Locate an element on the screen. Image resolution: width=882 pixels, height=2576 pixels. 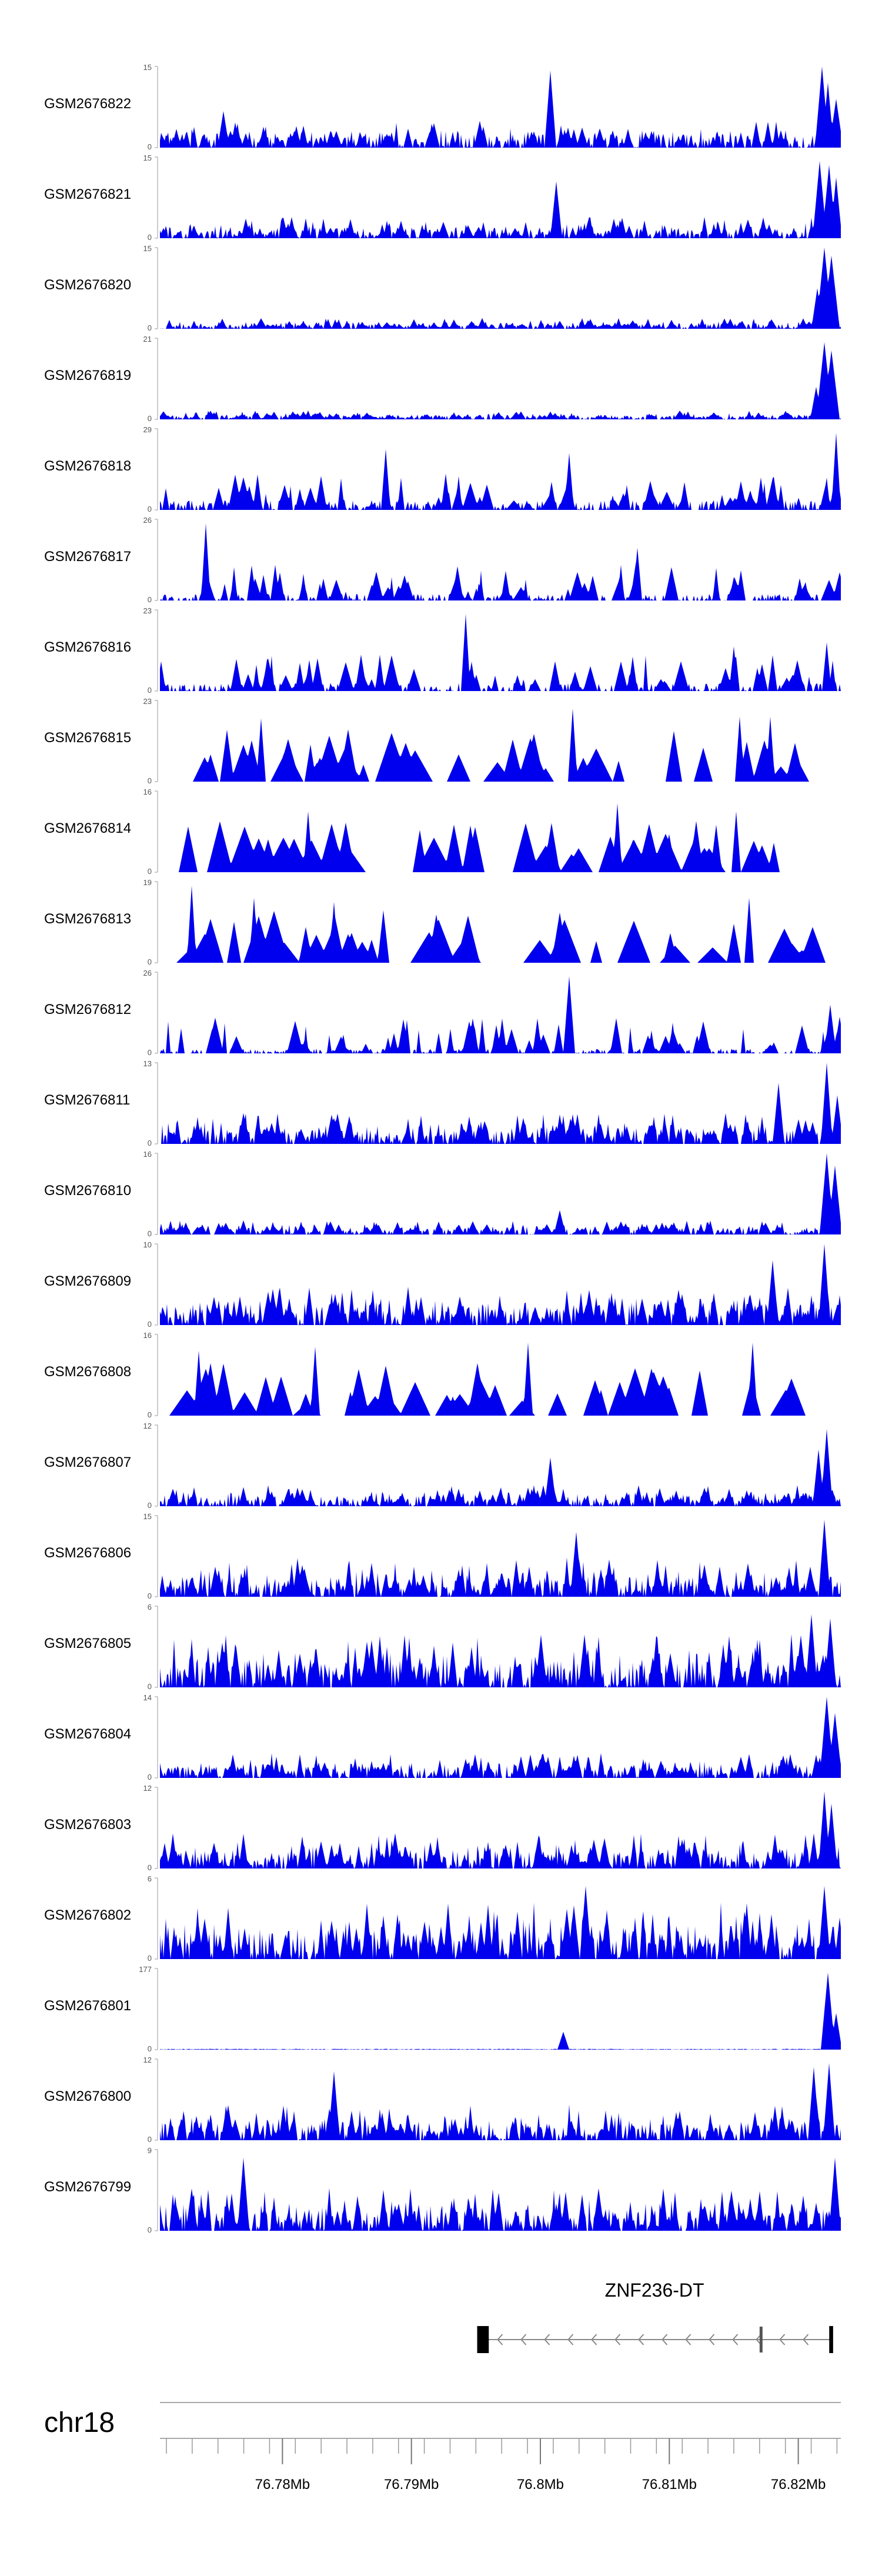
axis-tick-label: 76.82Mb is located at coordinates (798, 2484).